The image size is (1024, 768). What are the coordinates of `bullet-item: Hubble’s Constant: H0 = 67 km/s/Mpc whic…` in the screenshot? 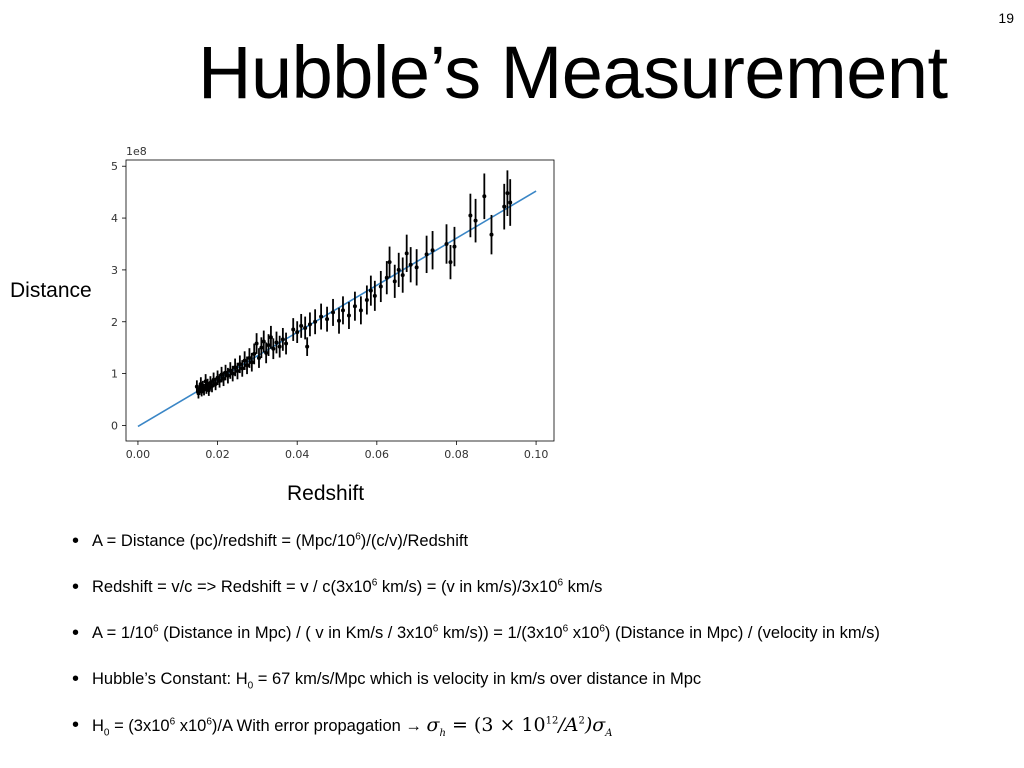 It's located at (476, 691).